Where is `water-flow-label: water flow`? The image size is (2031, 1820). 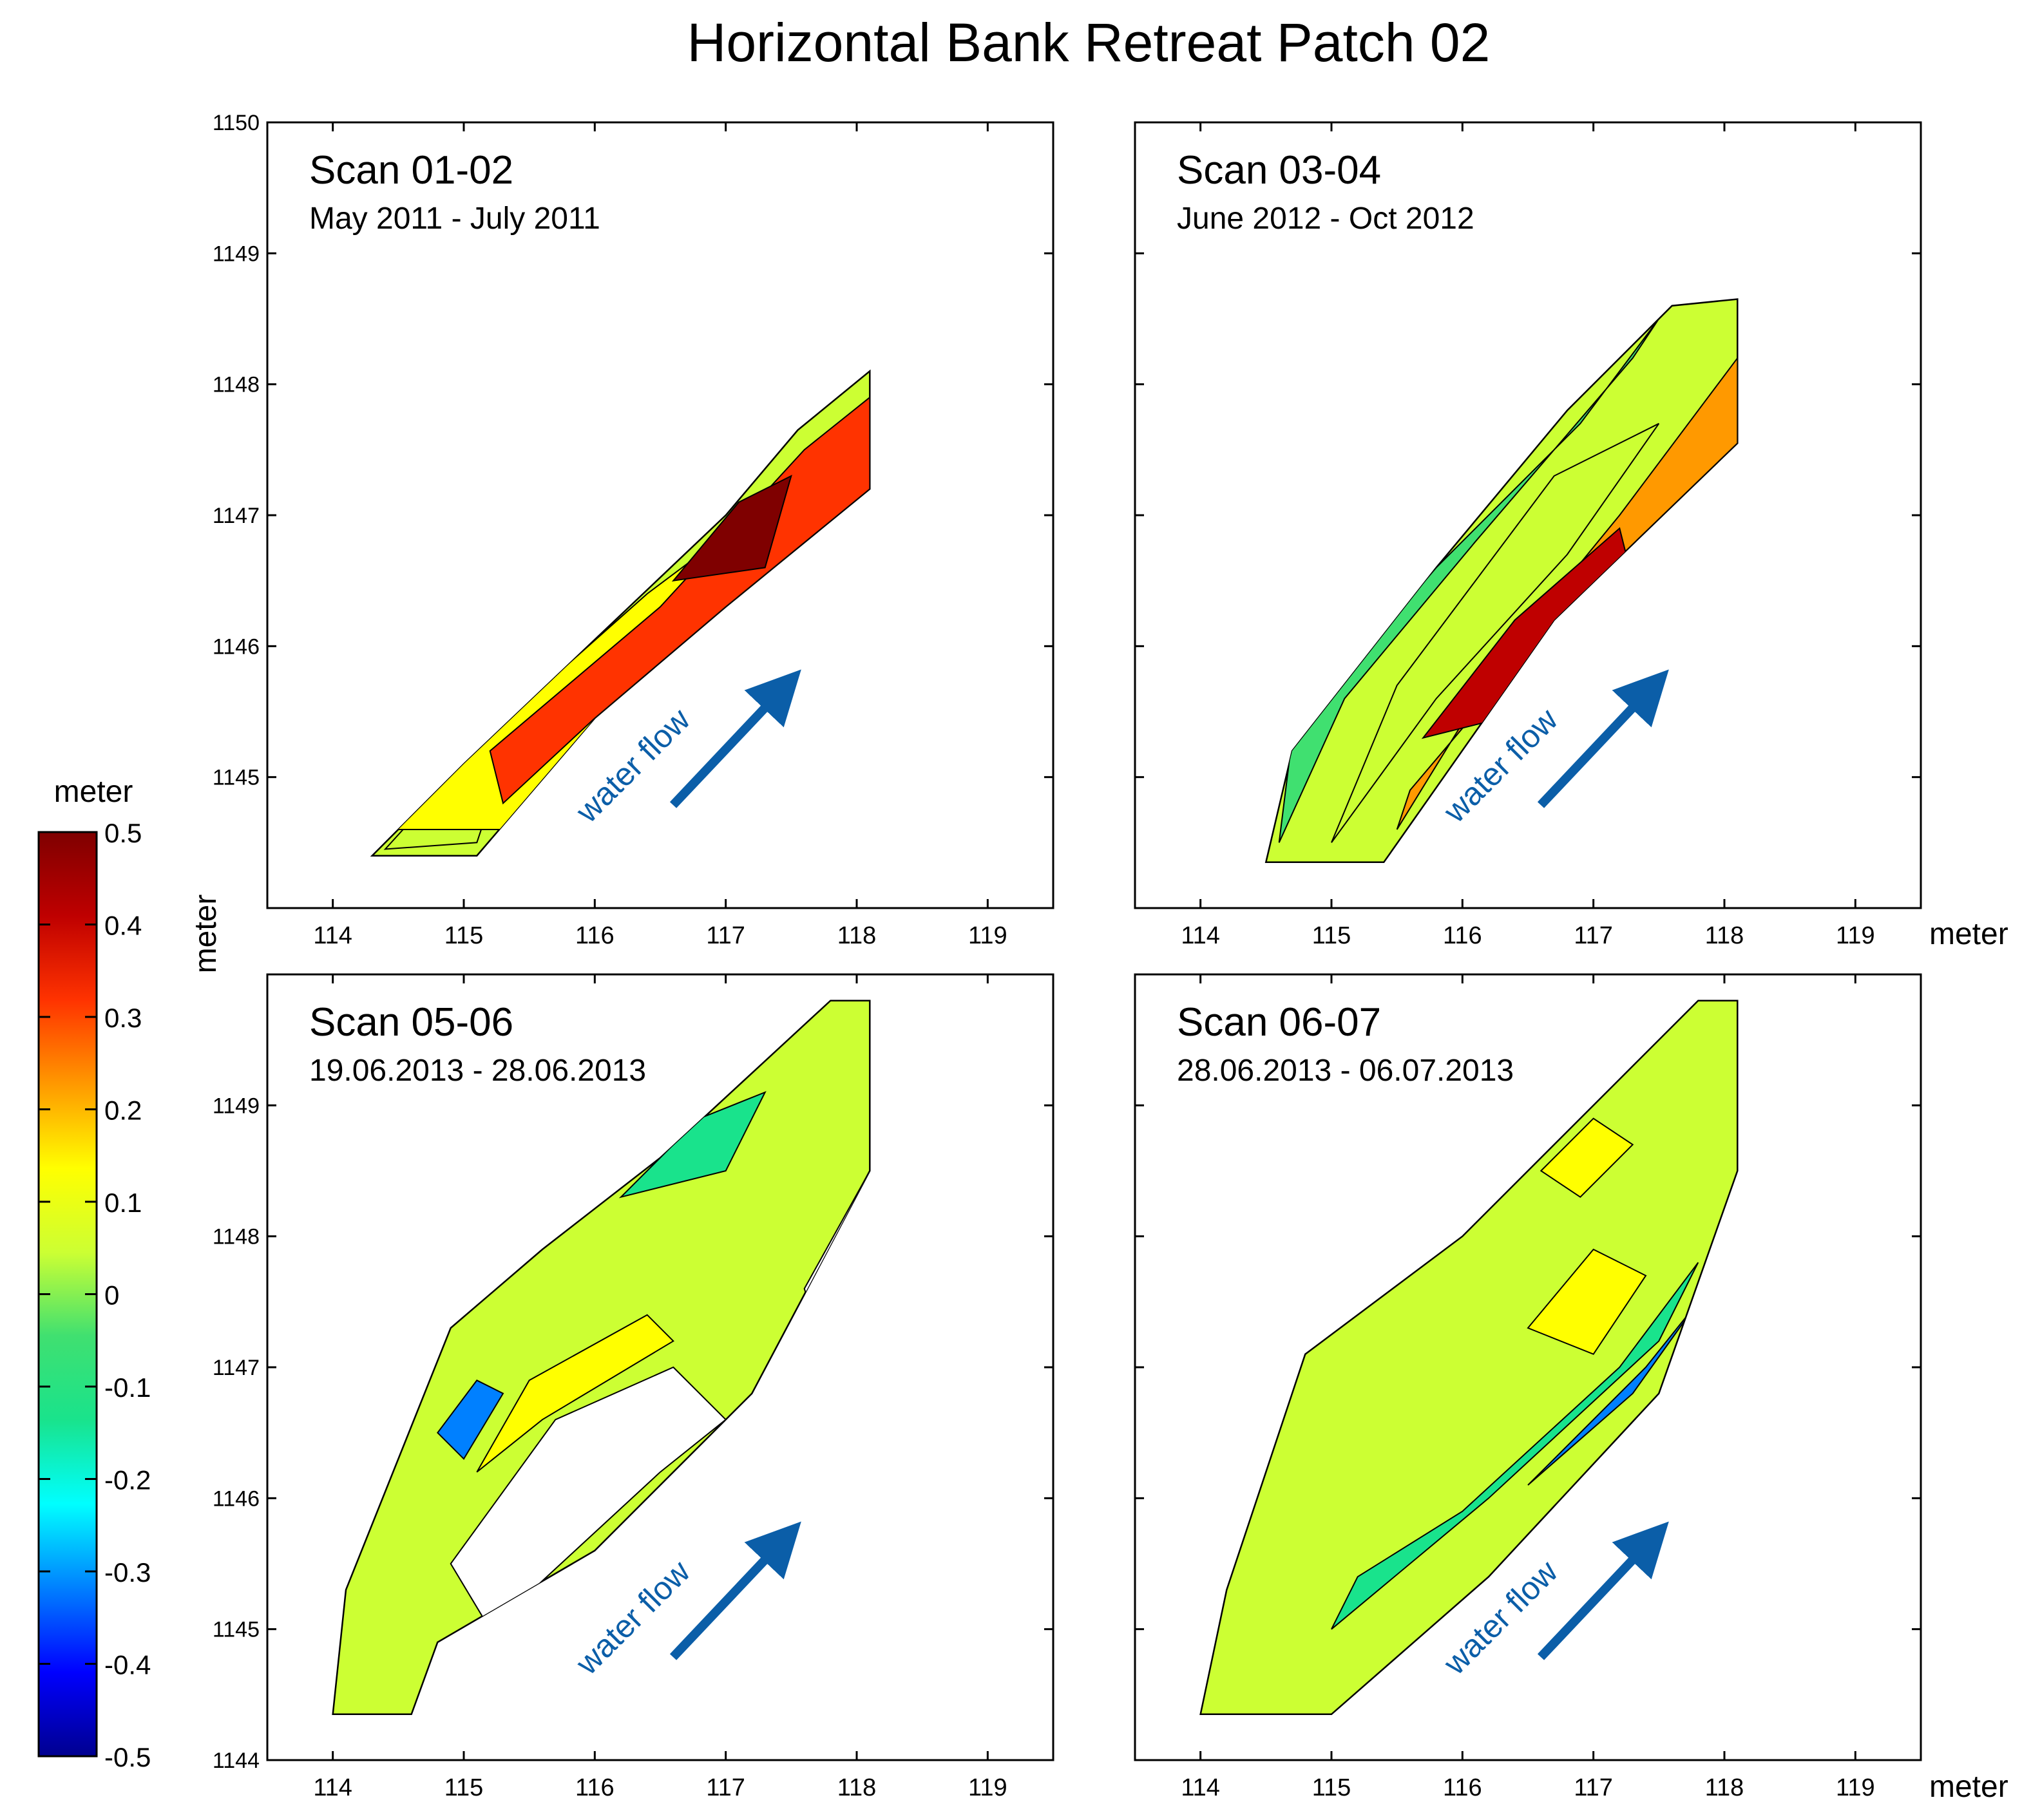
water-flow-label: water flow is located at coordinates (632, 1617).